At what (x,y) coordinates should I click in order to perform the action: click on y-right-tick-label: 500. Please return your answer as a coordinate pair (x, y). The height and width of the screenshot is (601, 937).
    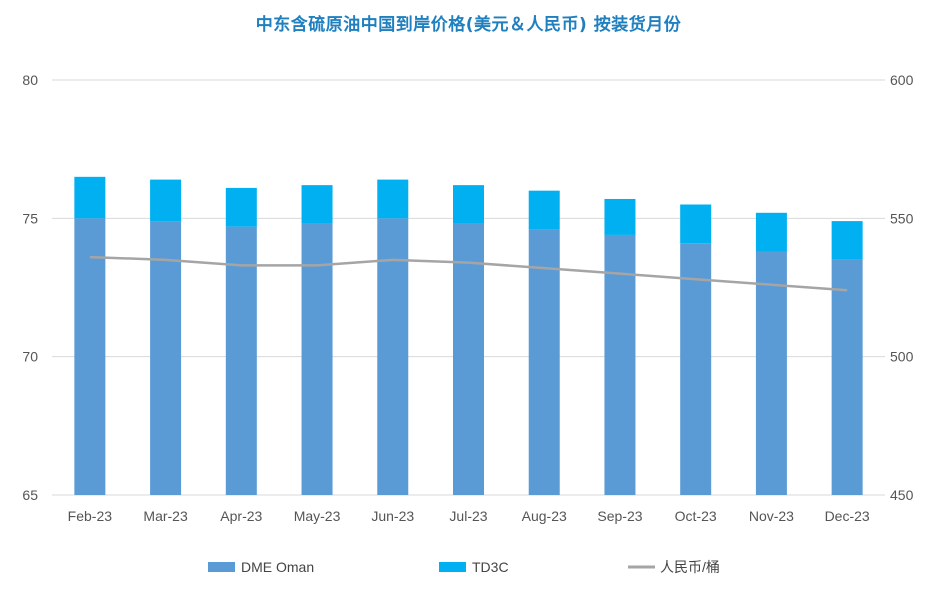
    Looking at the image, I should click on (902, 357).